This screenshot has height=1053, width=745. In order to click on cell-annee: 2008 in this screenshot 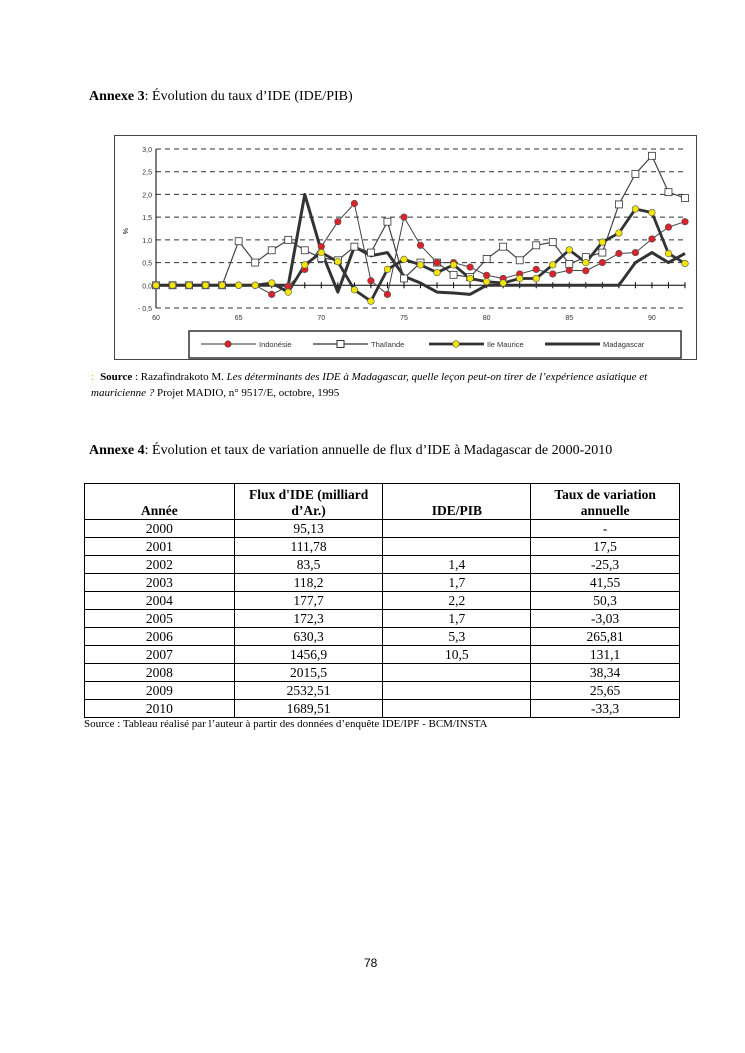, I will do `click(159, 672)`.